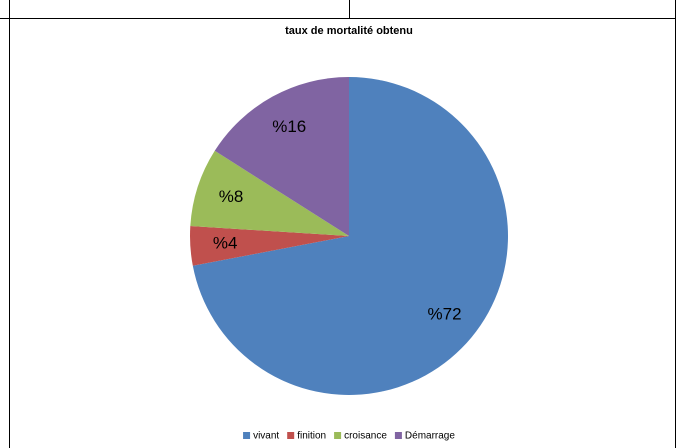  I want to click on data-label: %16, so click(289, 126).